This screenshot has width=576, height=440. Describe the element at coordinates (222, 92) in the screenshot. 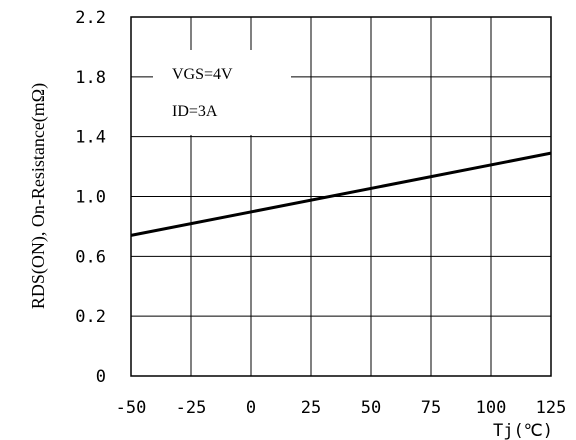

I see `condition-box` at that location.